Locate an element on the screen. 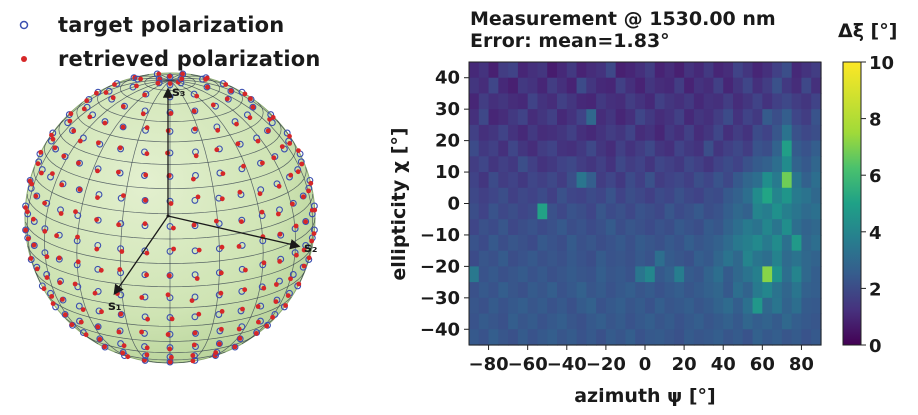 This screenshot has height=415, width=918. y-tick-label: 0 is located at coordinates (453, 204).